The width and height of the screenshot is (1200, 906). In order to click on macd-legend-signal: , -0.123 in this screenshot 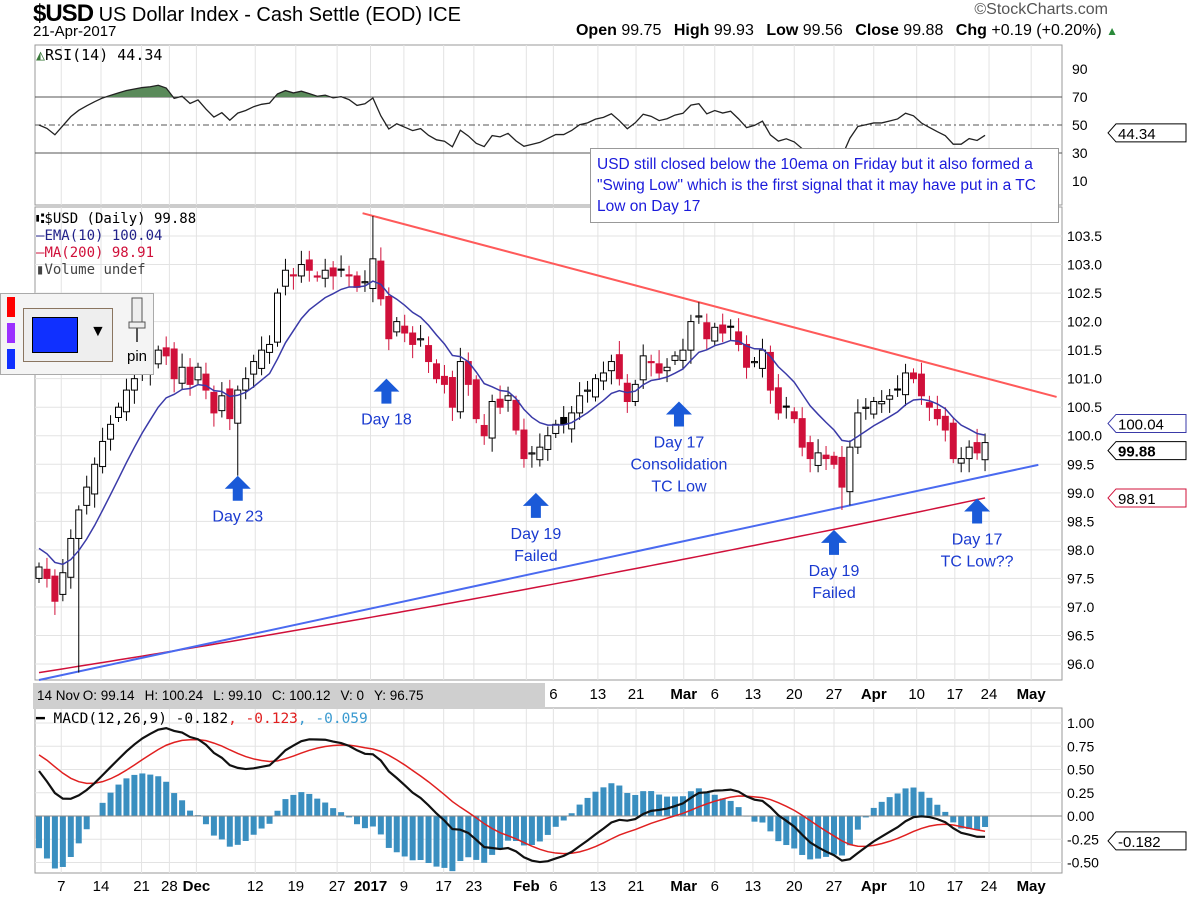, I will do `click(263, 719)`.